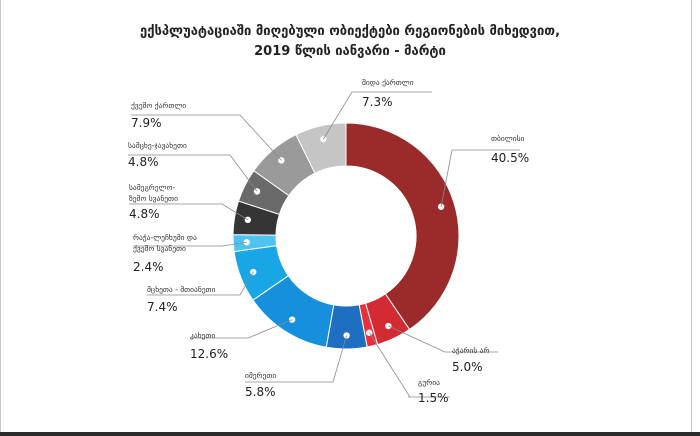  Describe the element at coordinates (377, 102) in the screenshot. I see `slice-value-label: 7.3%` at that location.